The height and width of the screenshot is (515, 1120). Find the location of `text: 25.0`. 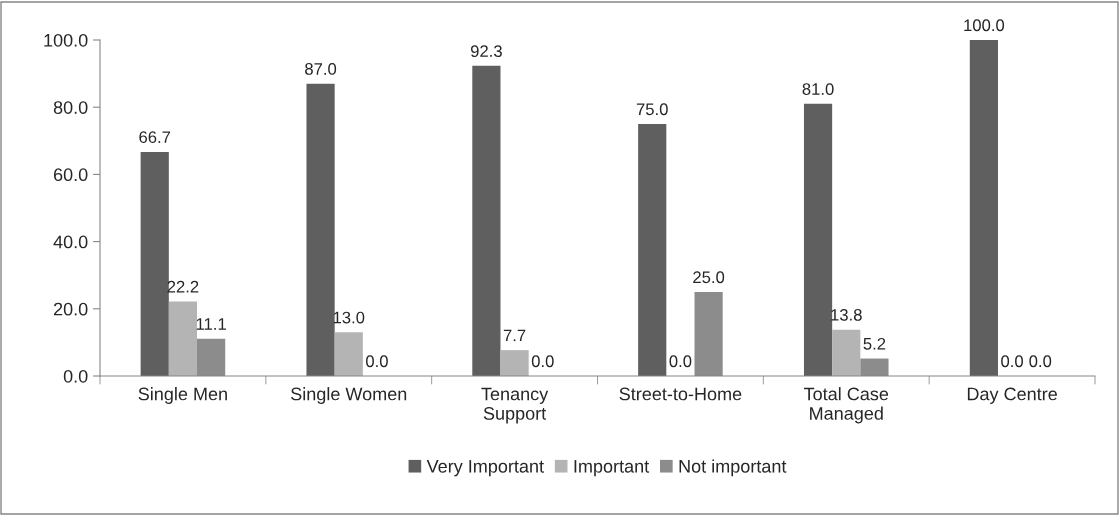

text: 25.0 is located at coordinates (709, 277).